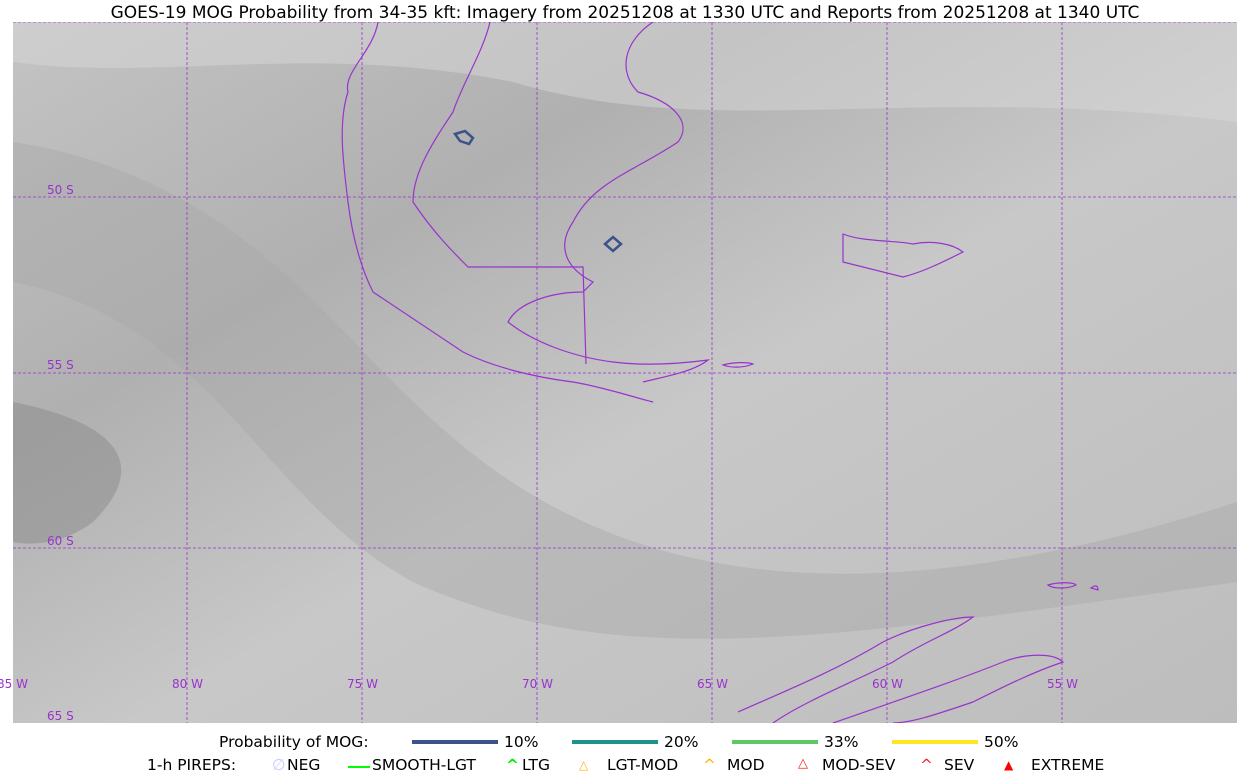  What do you see at coordinates (1009, 765) in the screenshot?
I see `extreme-icon: ▲` at bounding box center [1009, 765].